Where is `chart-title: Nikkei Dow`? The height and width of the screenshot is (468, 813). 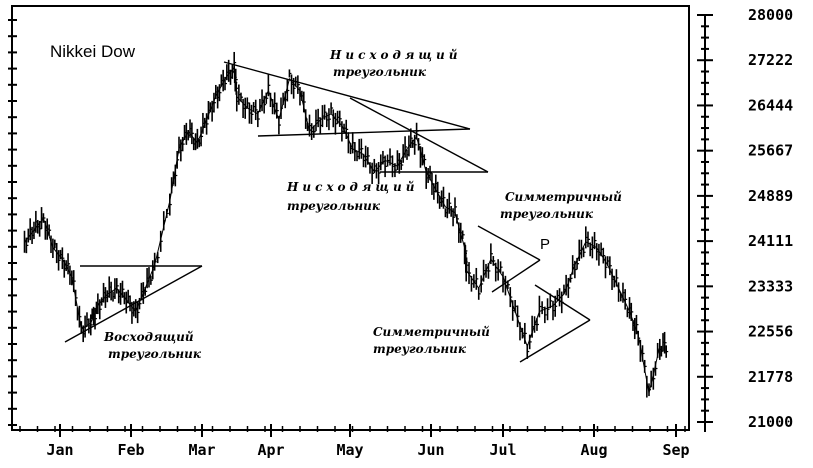 chart-title: Nikkei Dow is located at coordinates (93, 51).